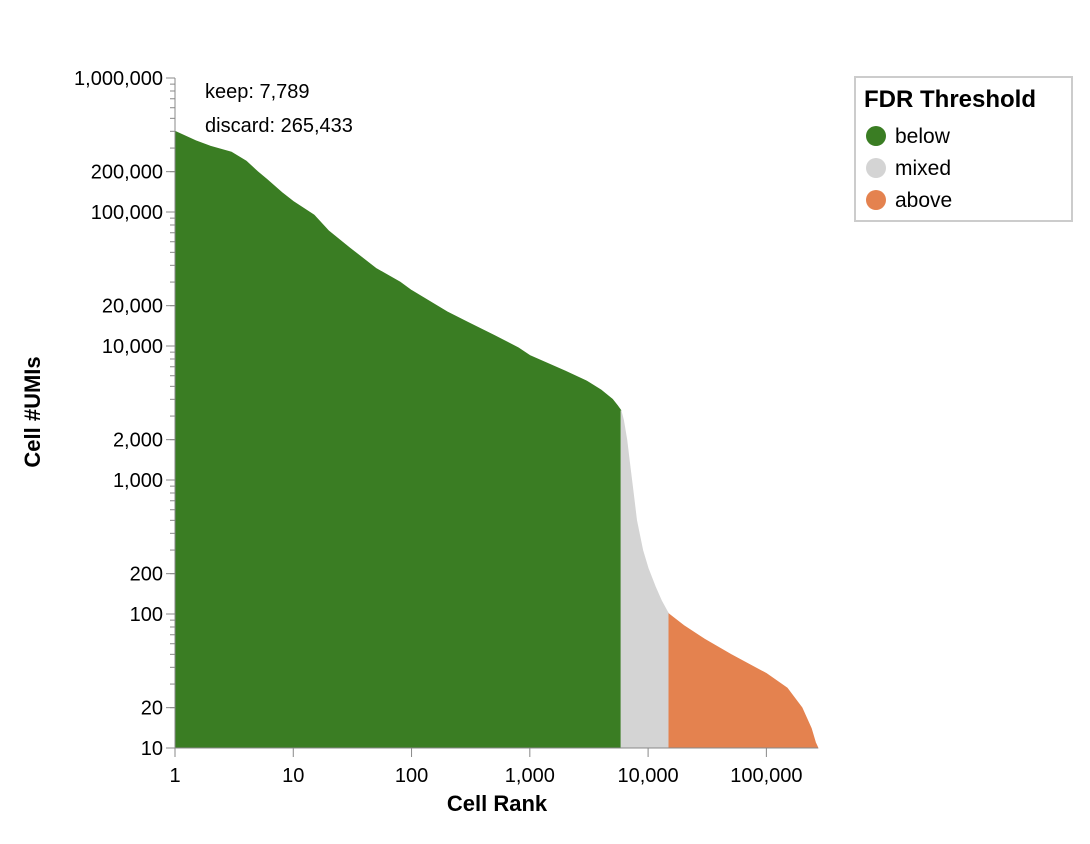  I want to click on legend-label: mixed, so click(923, 168).